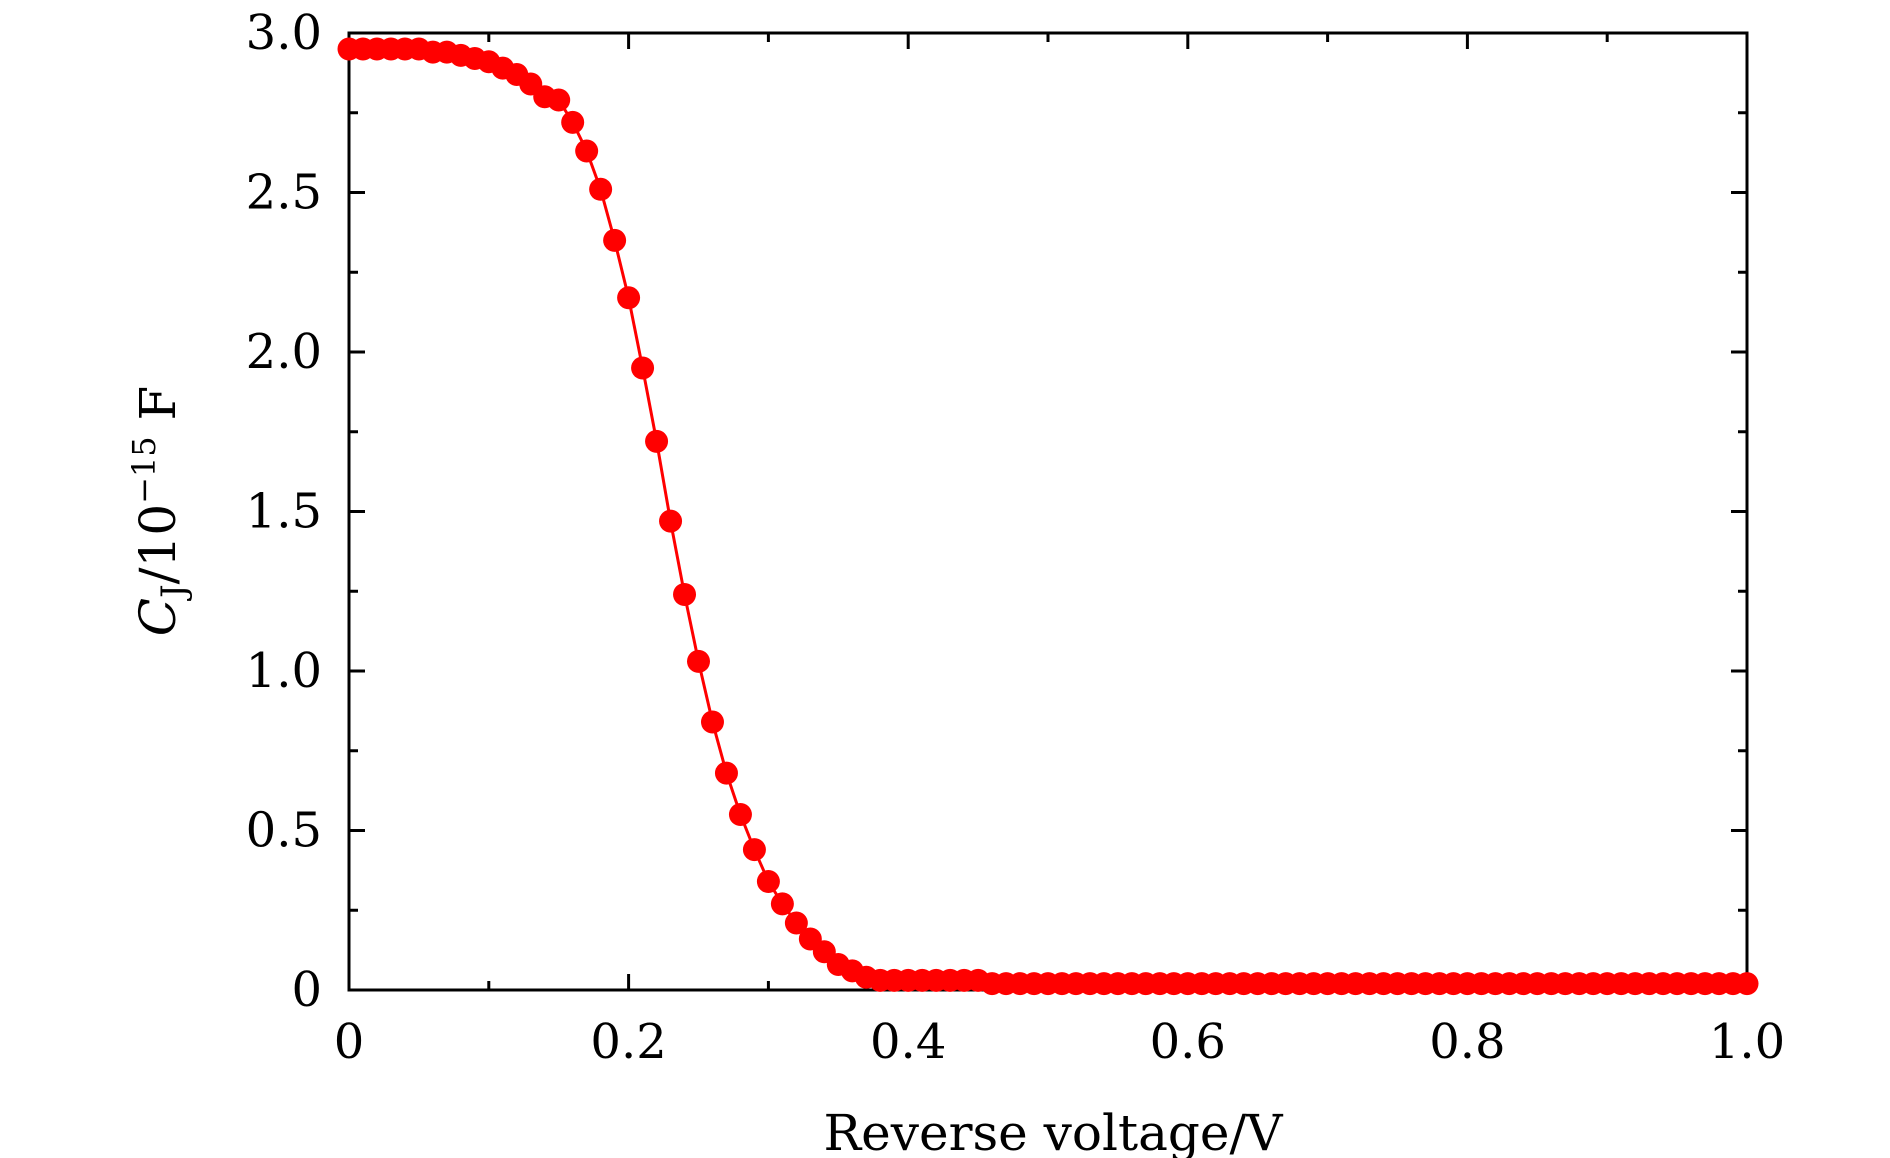  Describe the element at coordinates (284, 831) in the screenshot. I see `y-tick-label: 0.5` at that location.